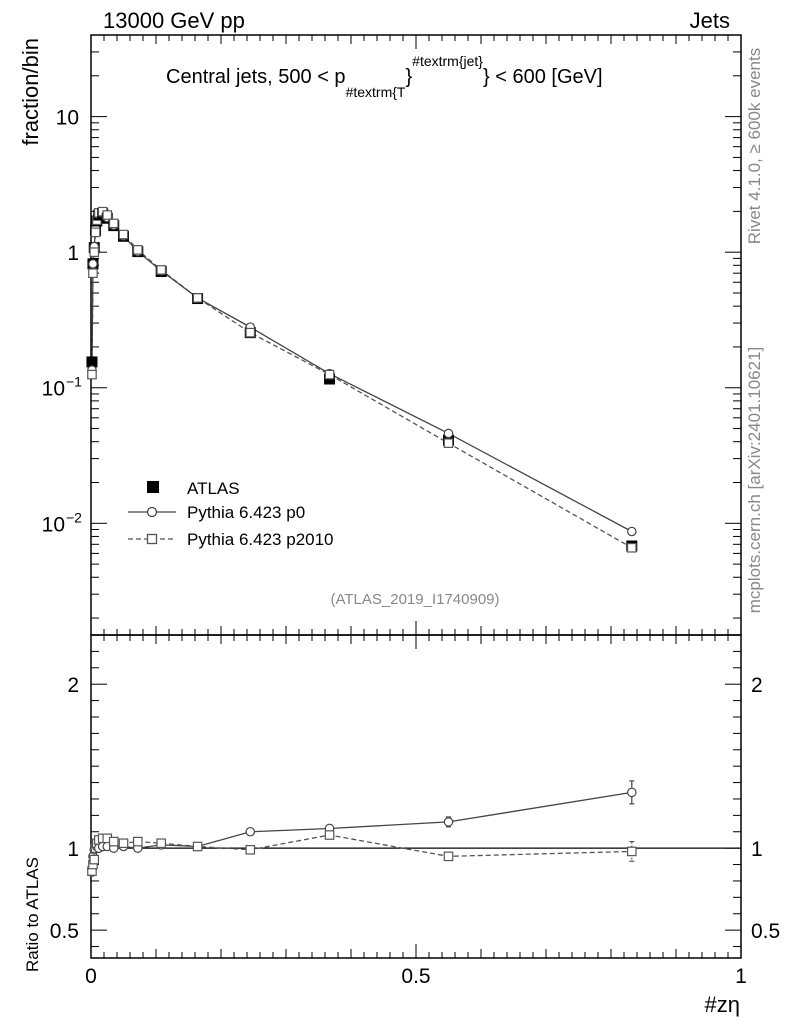 Image resolution: width=786 pixels, height=1024 pixels. Describe the element at coordinates (765, 931) in the screenshot. I see `ratio-ytick-label-right: 0.5` at that location.